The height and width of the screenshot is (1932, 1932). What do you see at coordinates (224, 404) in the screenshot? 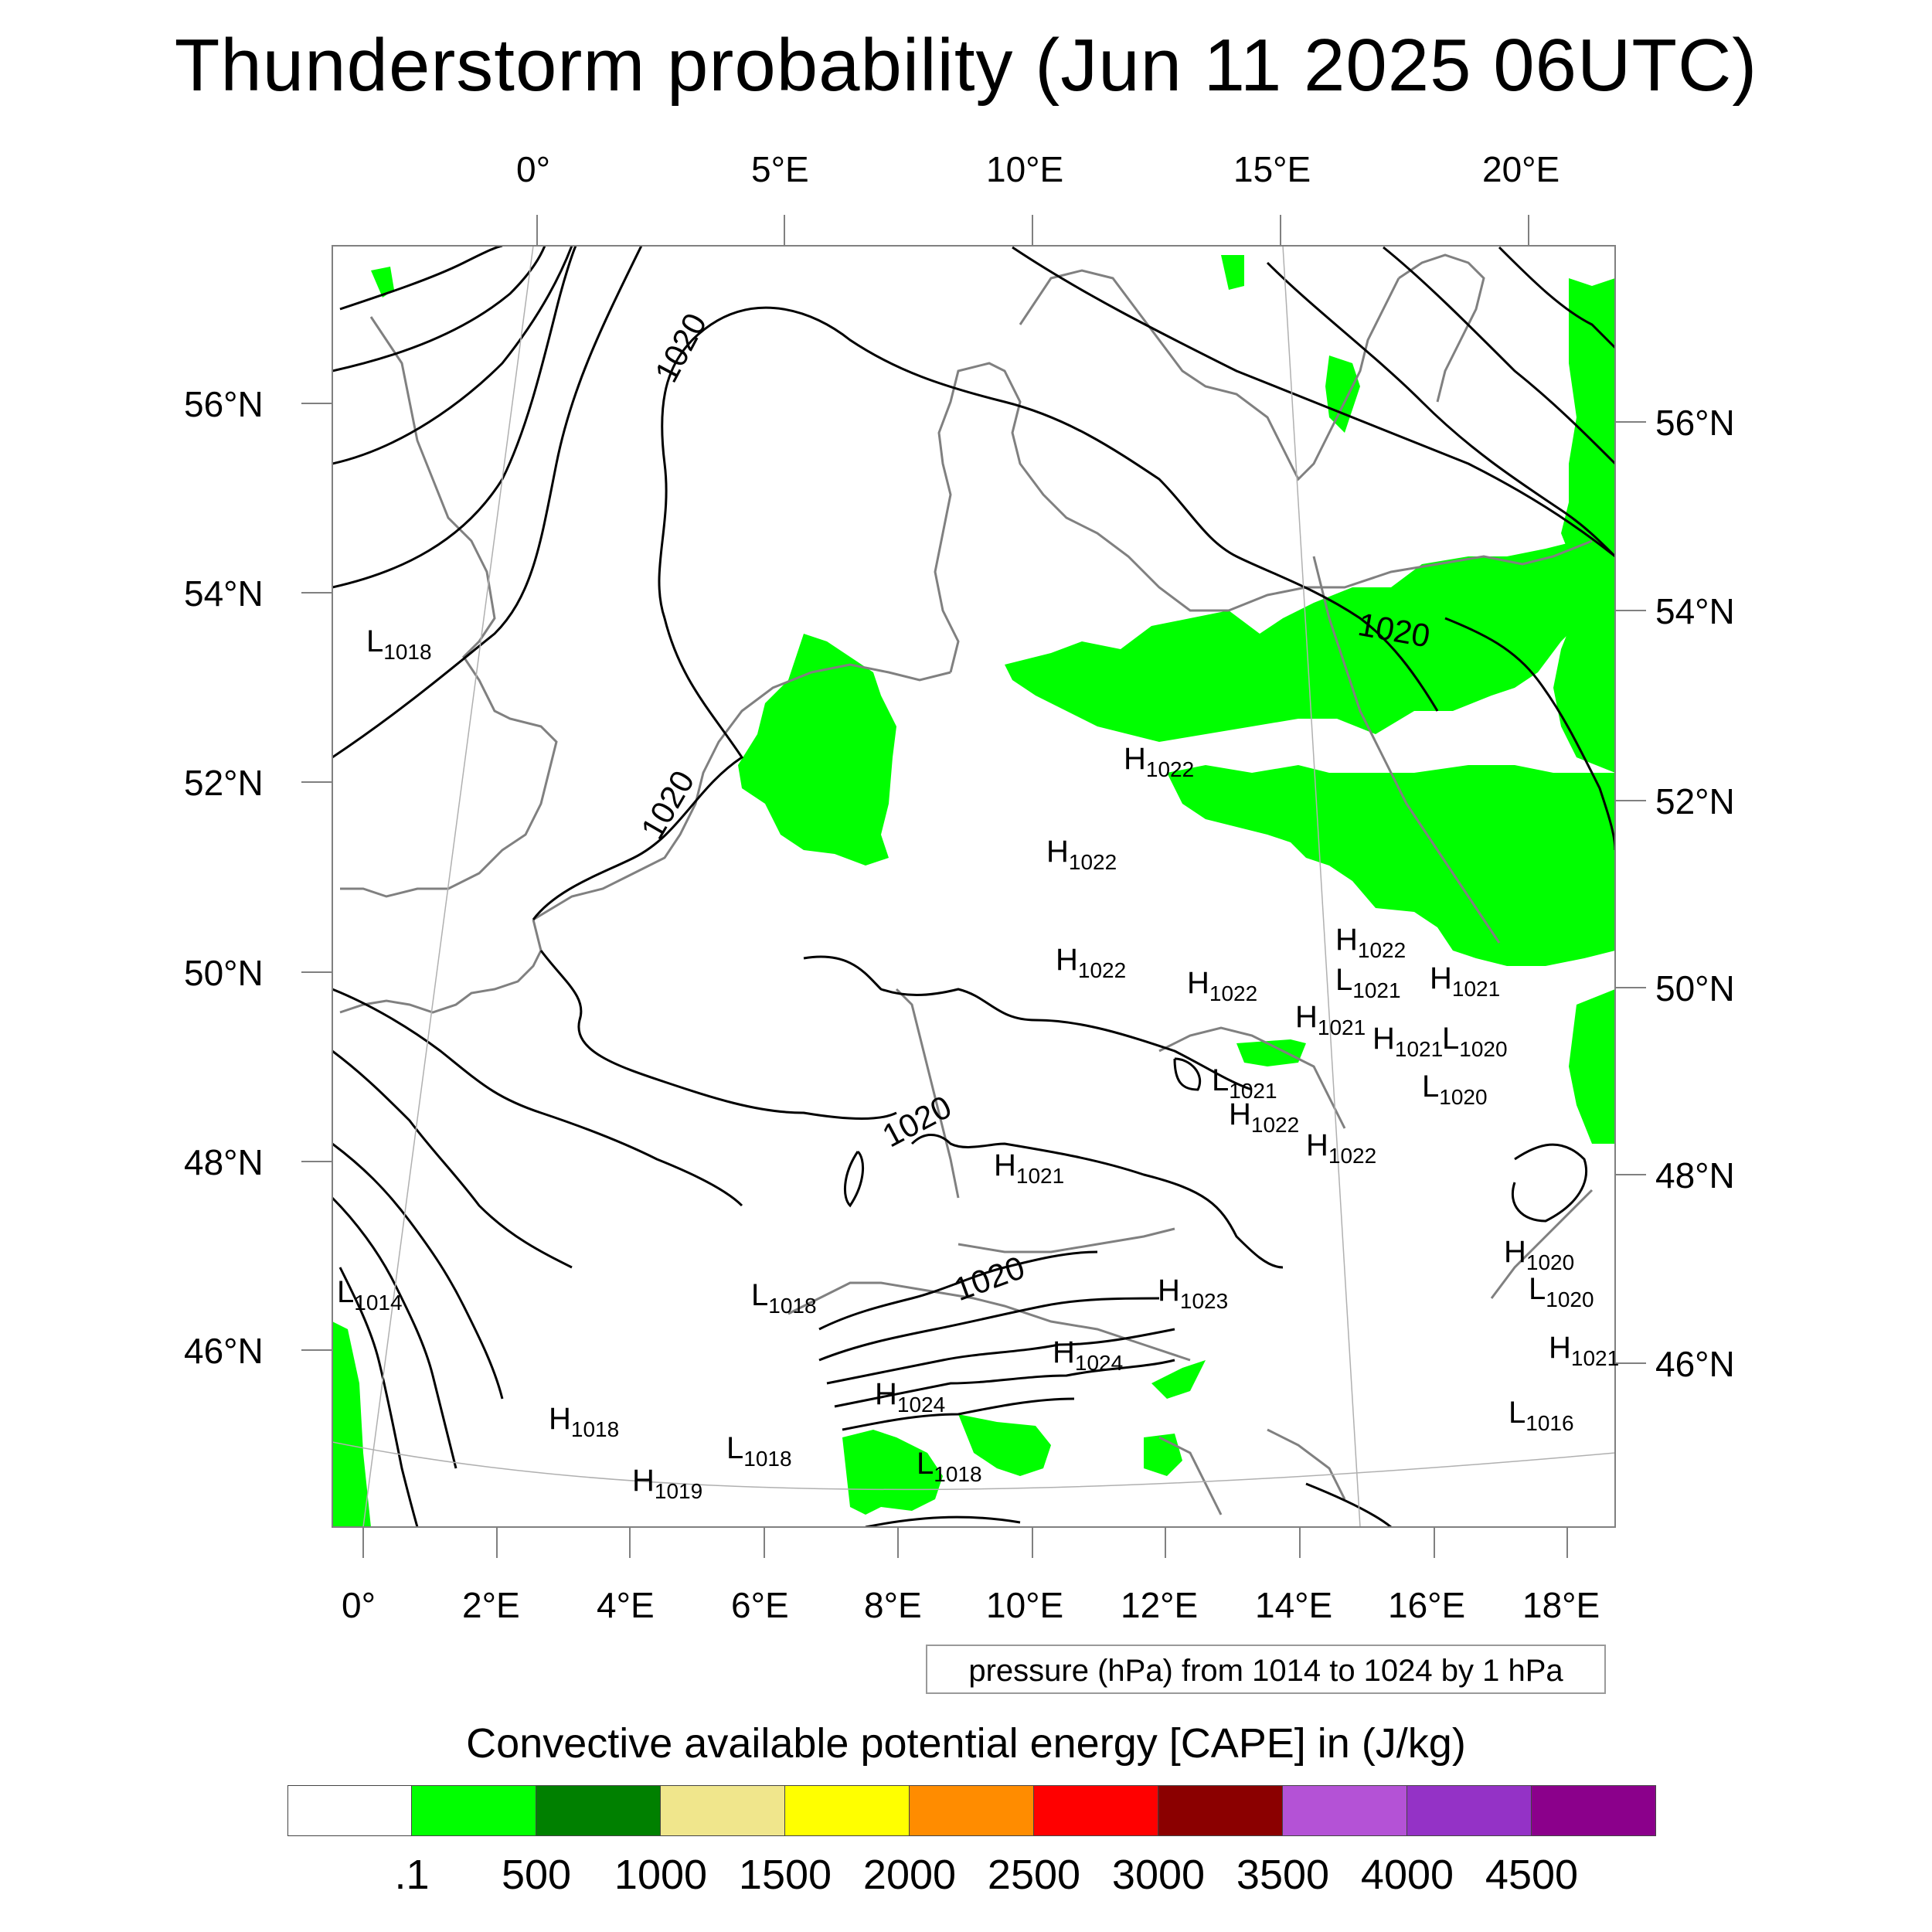
I see `left-lat-label: 56°N` at bounding box center [224, 404].